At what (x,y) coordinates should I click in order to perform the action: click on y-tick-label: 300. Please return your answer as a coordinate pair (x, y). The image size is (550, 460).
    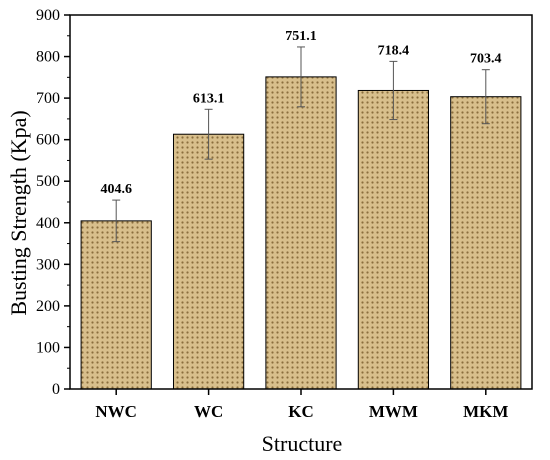
    Looking at the image, I should click on (48, 264).